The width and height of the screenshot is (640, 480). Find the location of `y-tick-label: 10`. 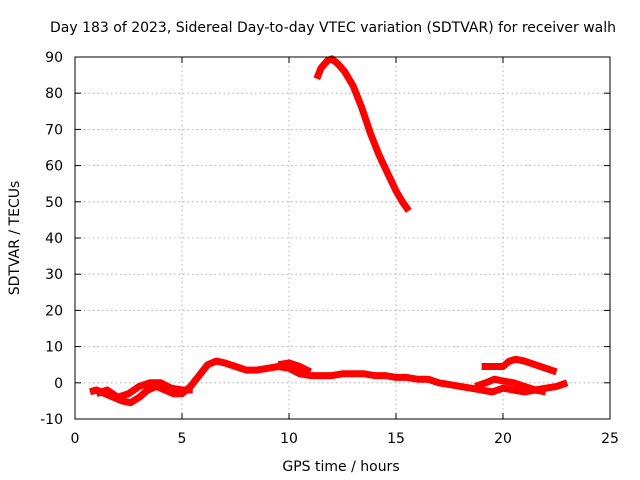

y-tick-label: 10 is located at coordinates (54, 348).